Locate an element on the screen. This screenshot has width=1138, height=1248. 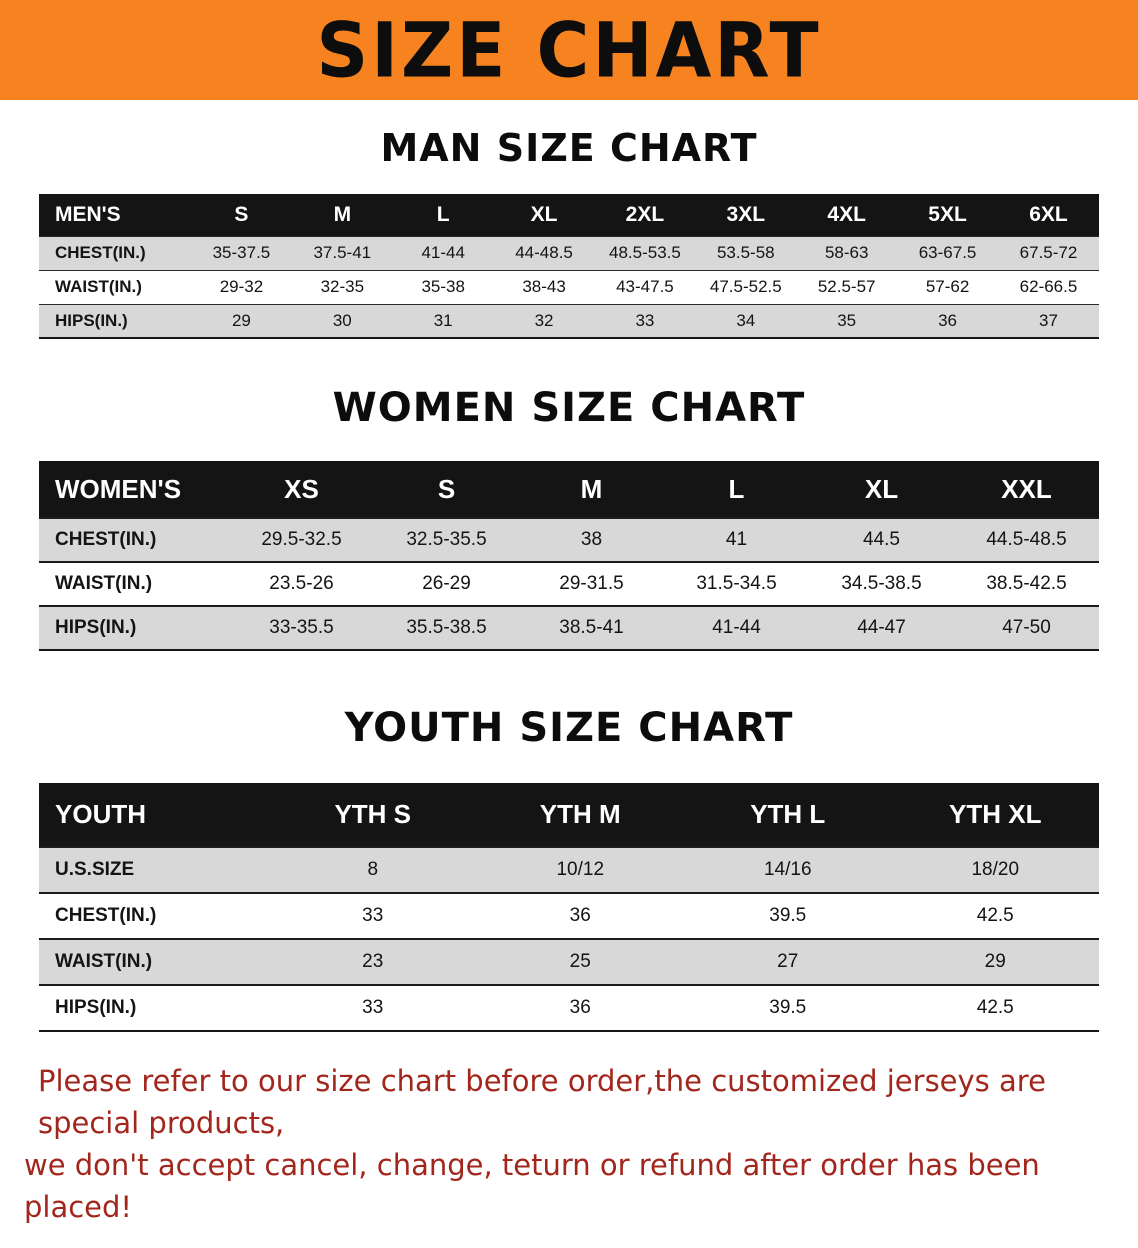
table-cell: 14/16 is located at coordinates (787, 869).